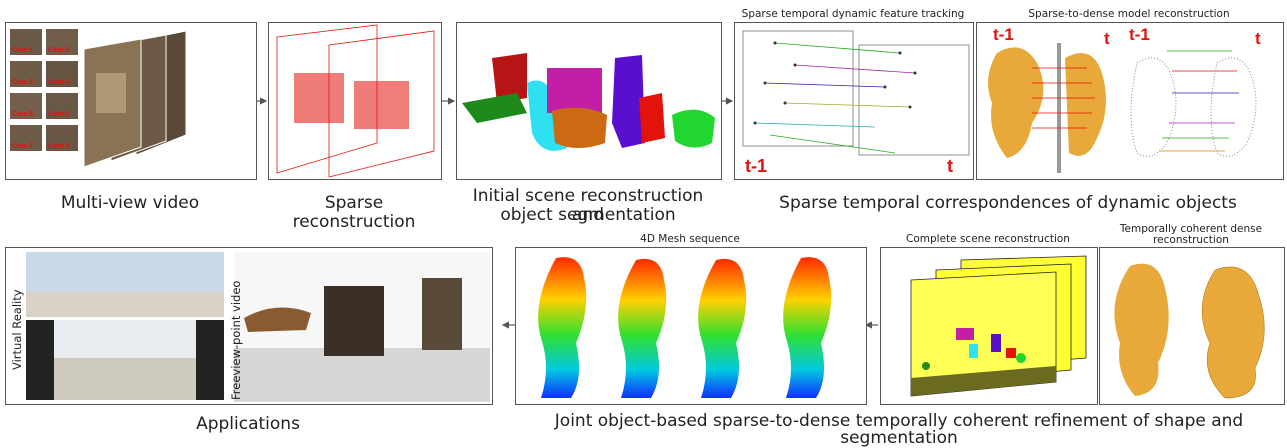 Image resolution: width=1287 pixels, height=448 pixels. I want to click on sparse-panel, so click(355, 101).